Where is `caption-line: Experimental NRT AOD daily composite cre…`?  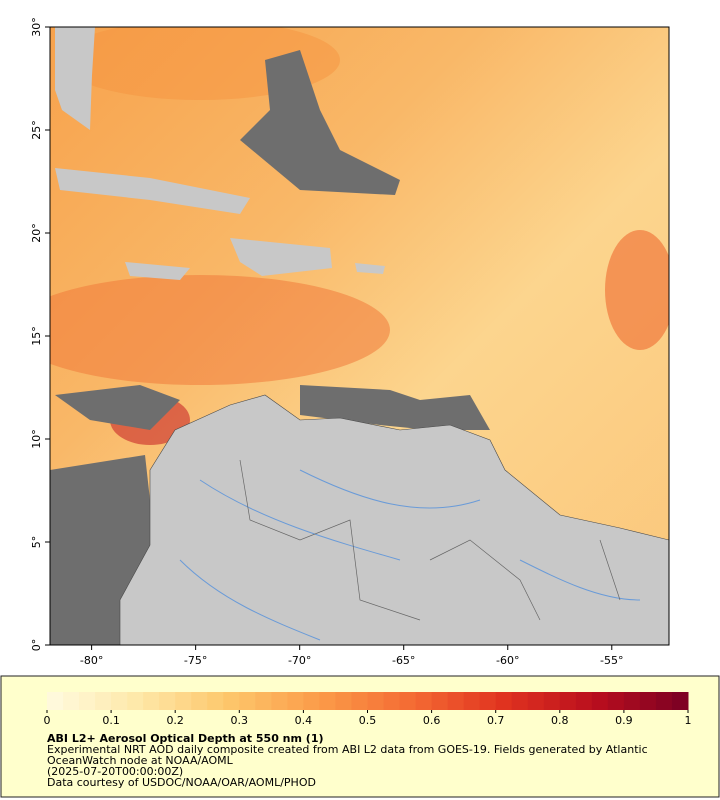 caption-line: Experimental NRT AOD daily composite cre… is located at coordinates (347, 749).